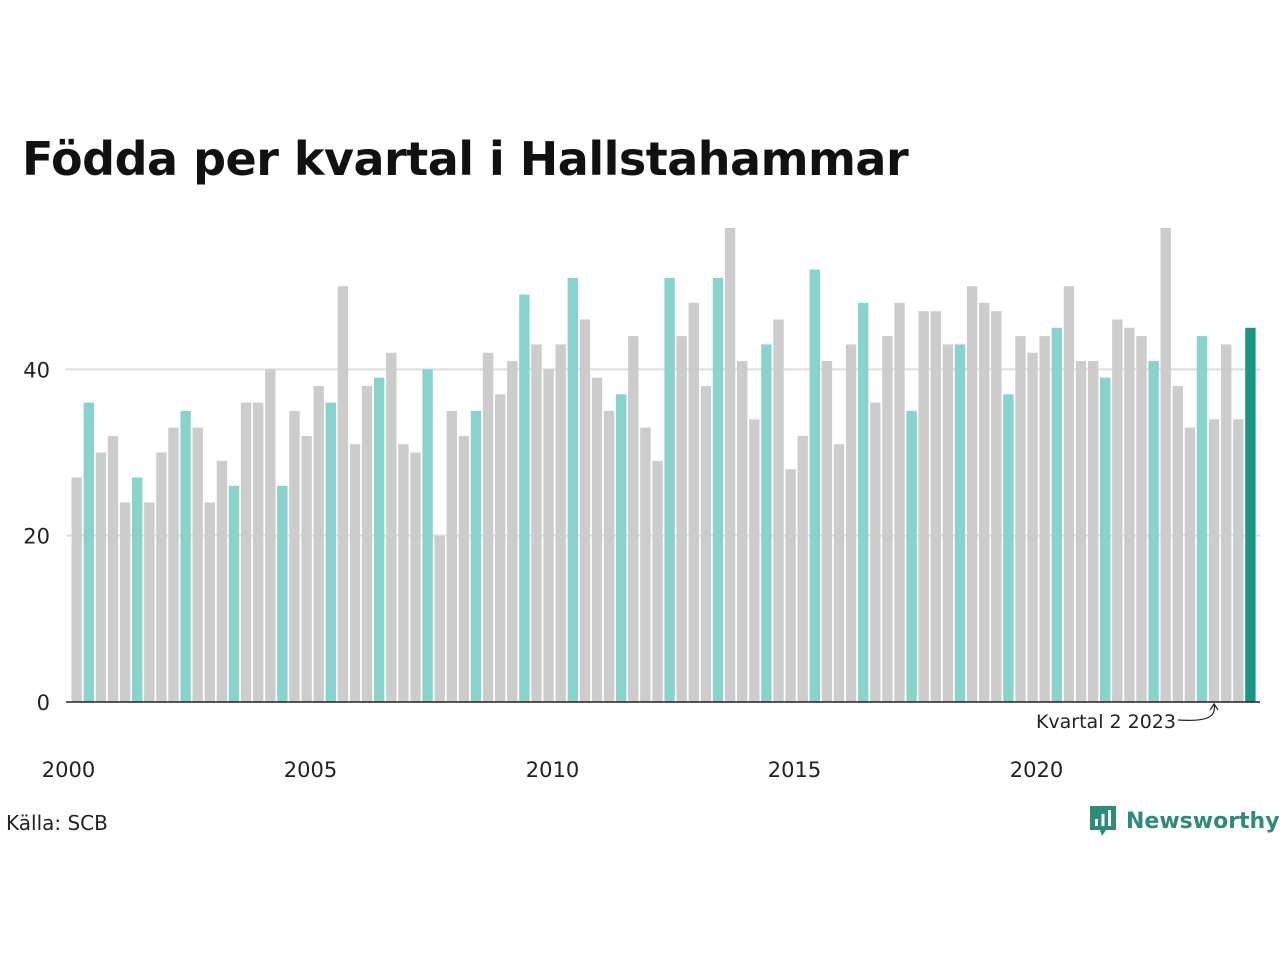 Image resolution: width=1280 pixels, height=960 pixels. What do you see at coordinates (1106, 722) in the screenshot?
I see `annotation-label: Kvartal 2 2023` at bounding box center [1106, 722].